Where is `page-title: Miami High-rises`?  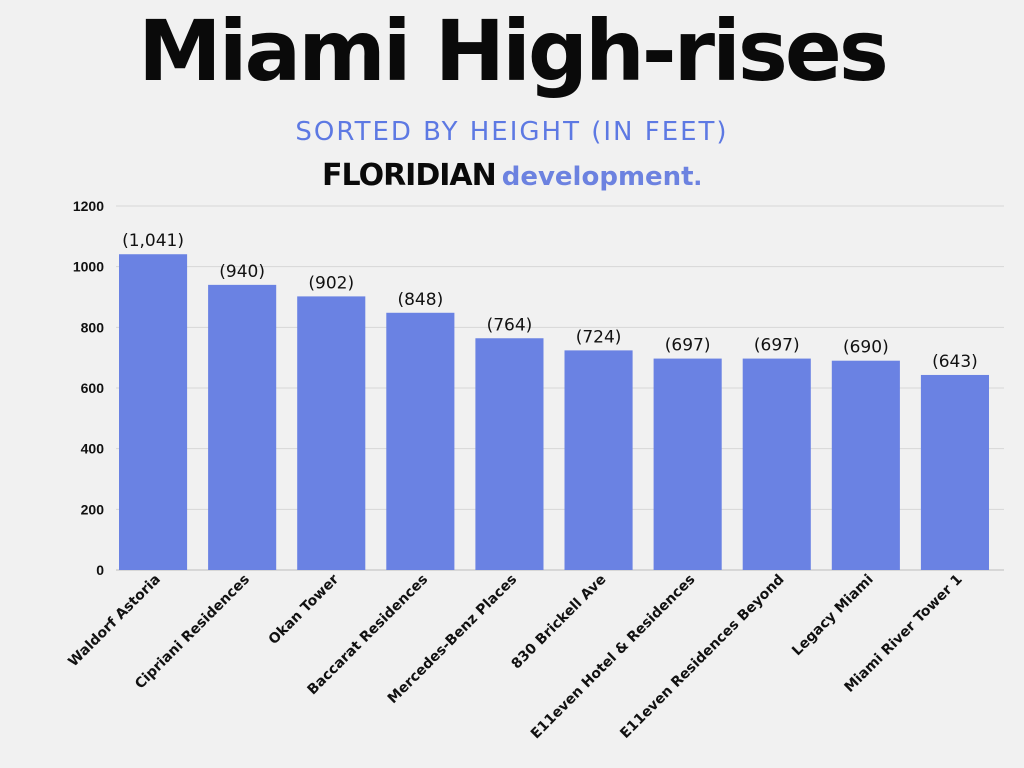 page-title: Miami High-rises is located at coordinates (513, 51).